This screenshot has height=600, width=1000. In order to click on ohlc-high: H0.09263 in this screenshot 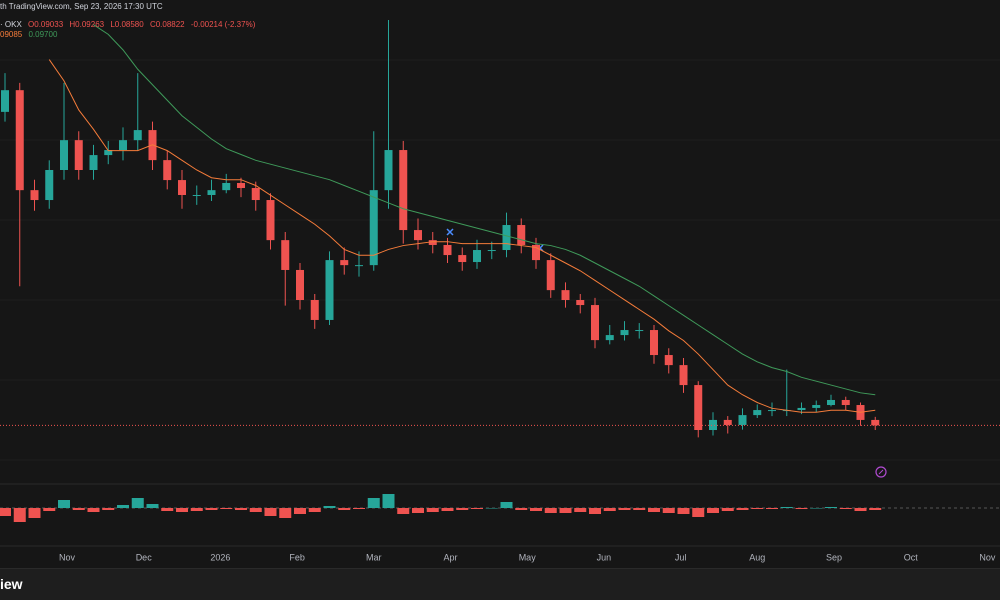, I will do `click(87, 24)`.